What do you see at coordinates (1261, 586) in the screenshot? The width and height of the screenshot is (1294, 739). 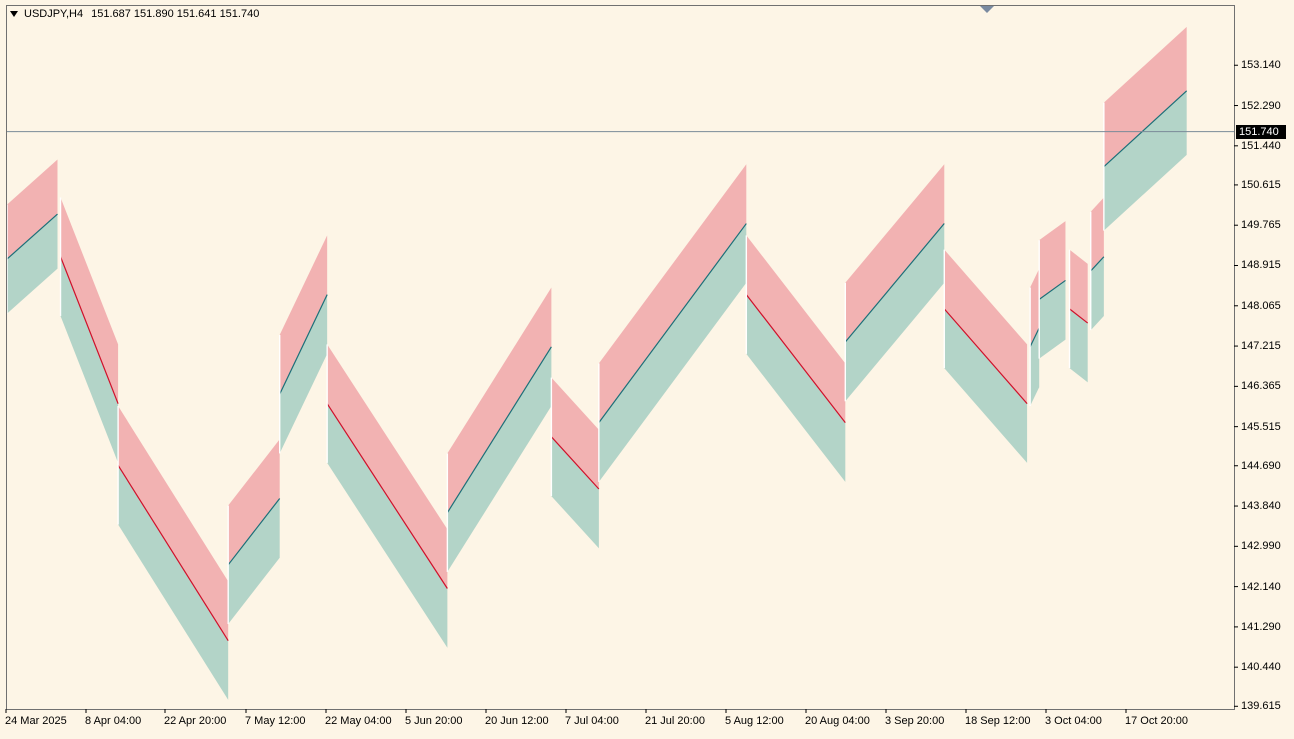 I see `price-tick-label: 142.140` at bounding box center [1261, 586].